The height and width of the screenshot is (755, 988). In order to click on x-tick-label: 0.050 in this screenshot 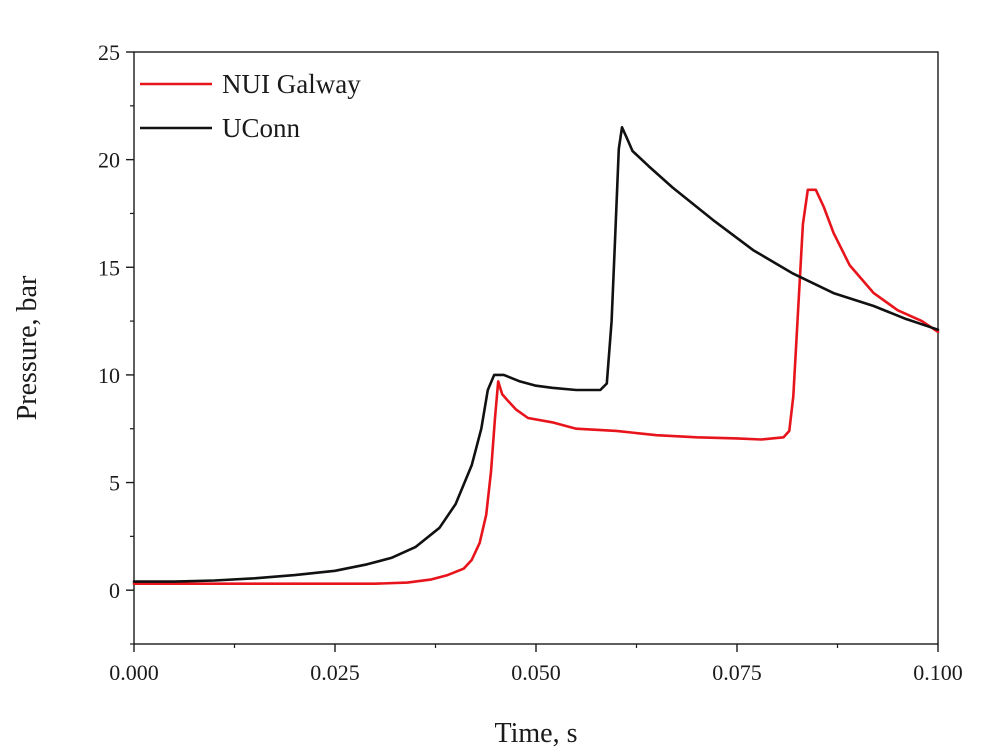, I will do `click(536, 672)`.